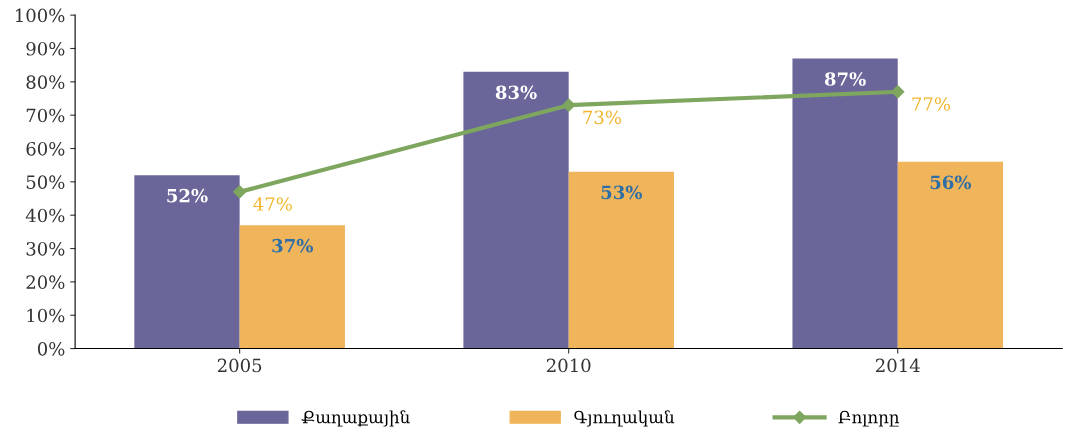 This screenshot has height=433, width=1073. I want to click on y-tick-label: 10%, so click(46, 315).